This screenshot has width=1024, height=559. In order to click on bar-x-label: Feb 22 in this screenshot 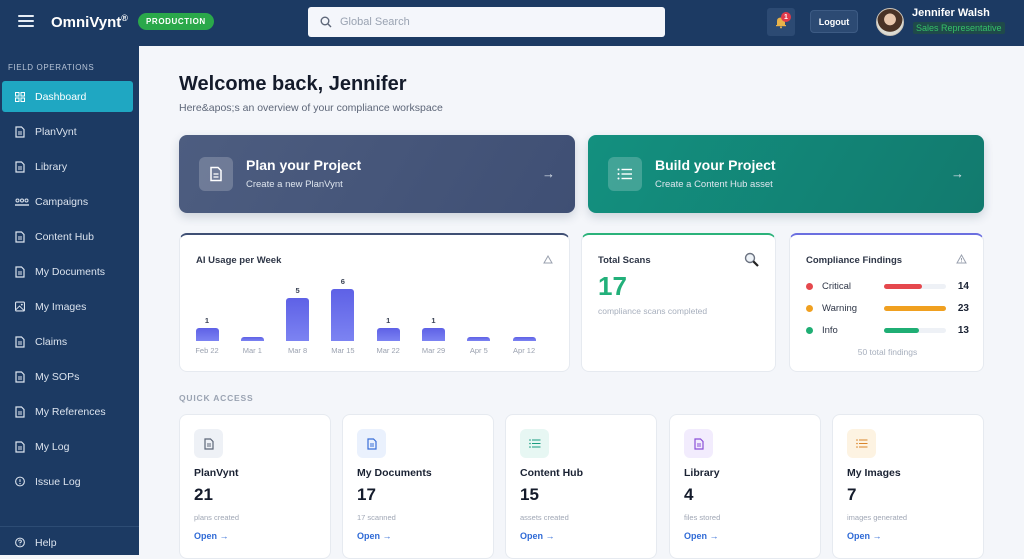, I will do `click(207, 350)`.